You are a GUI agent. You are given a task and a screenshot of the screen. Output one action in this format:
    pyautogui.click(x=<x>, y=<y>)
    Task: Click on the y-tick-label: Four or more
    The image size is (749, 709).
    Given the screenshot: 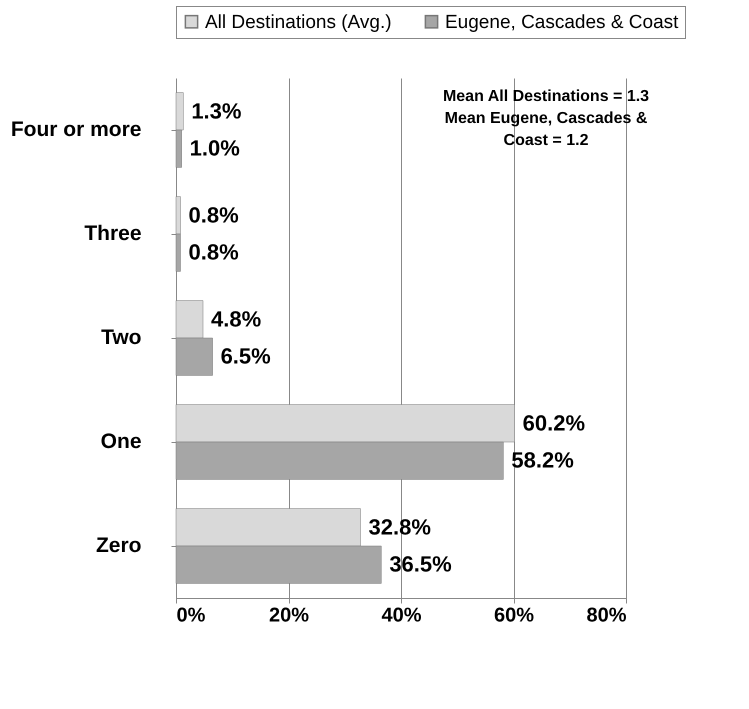 What is the action you would take?
    pyautogui.click(x=76, y=129)
    